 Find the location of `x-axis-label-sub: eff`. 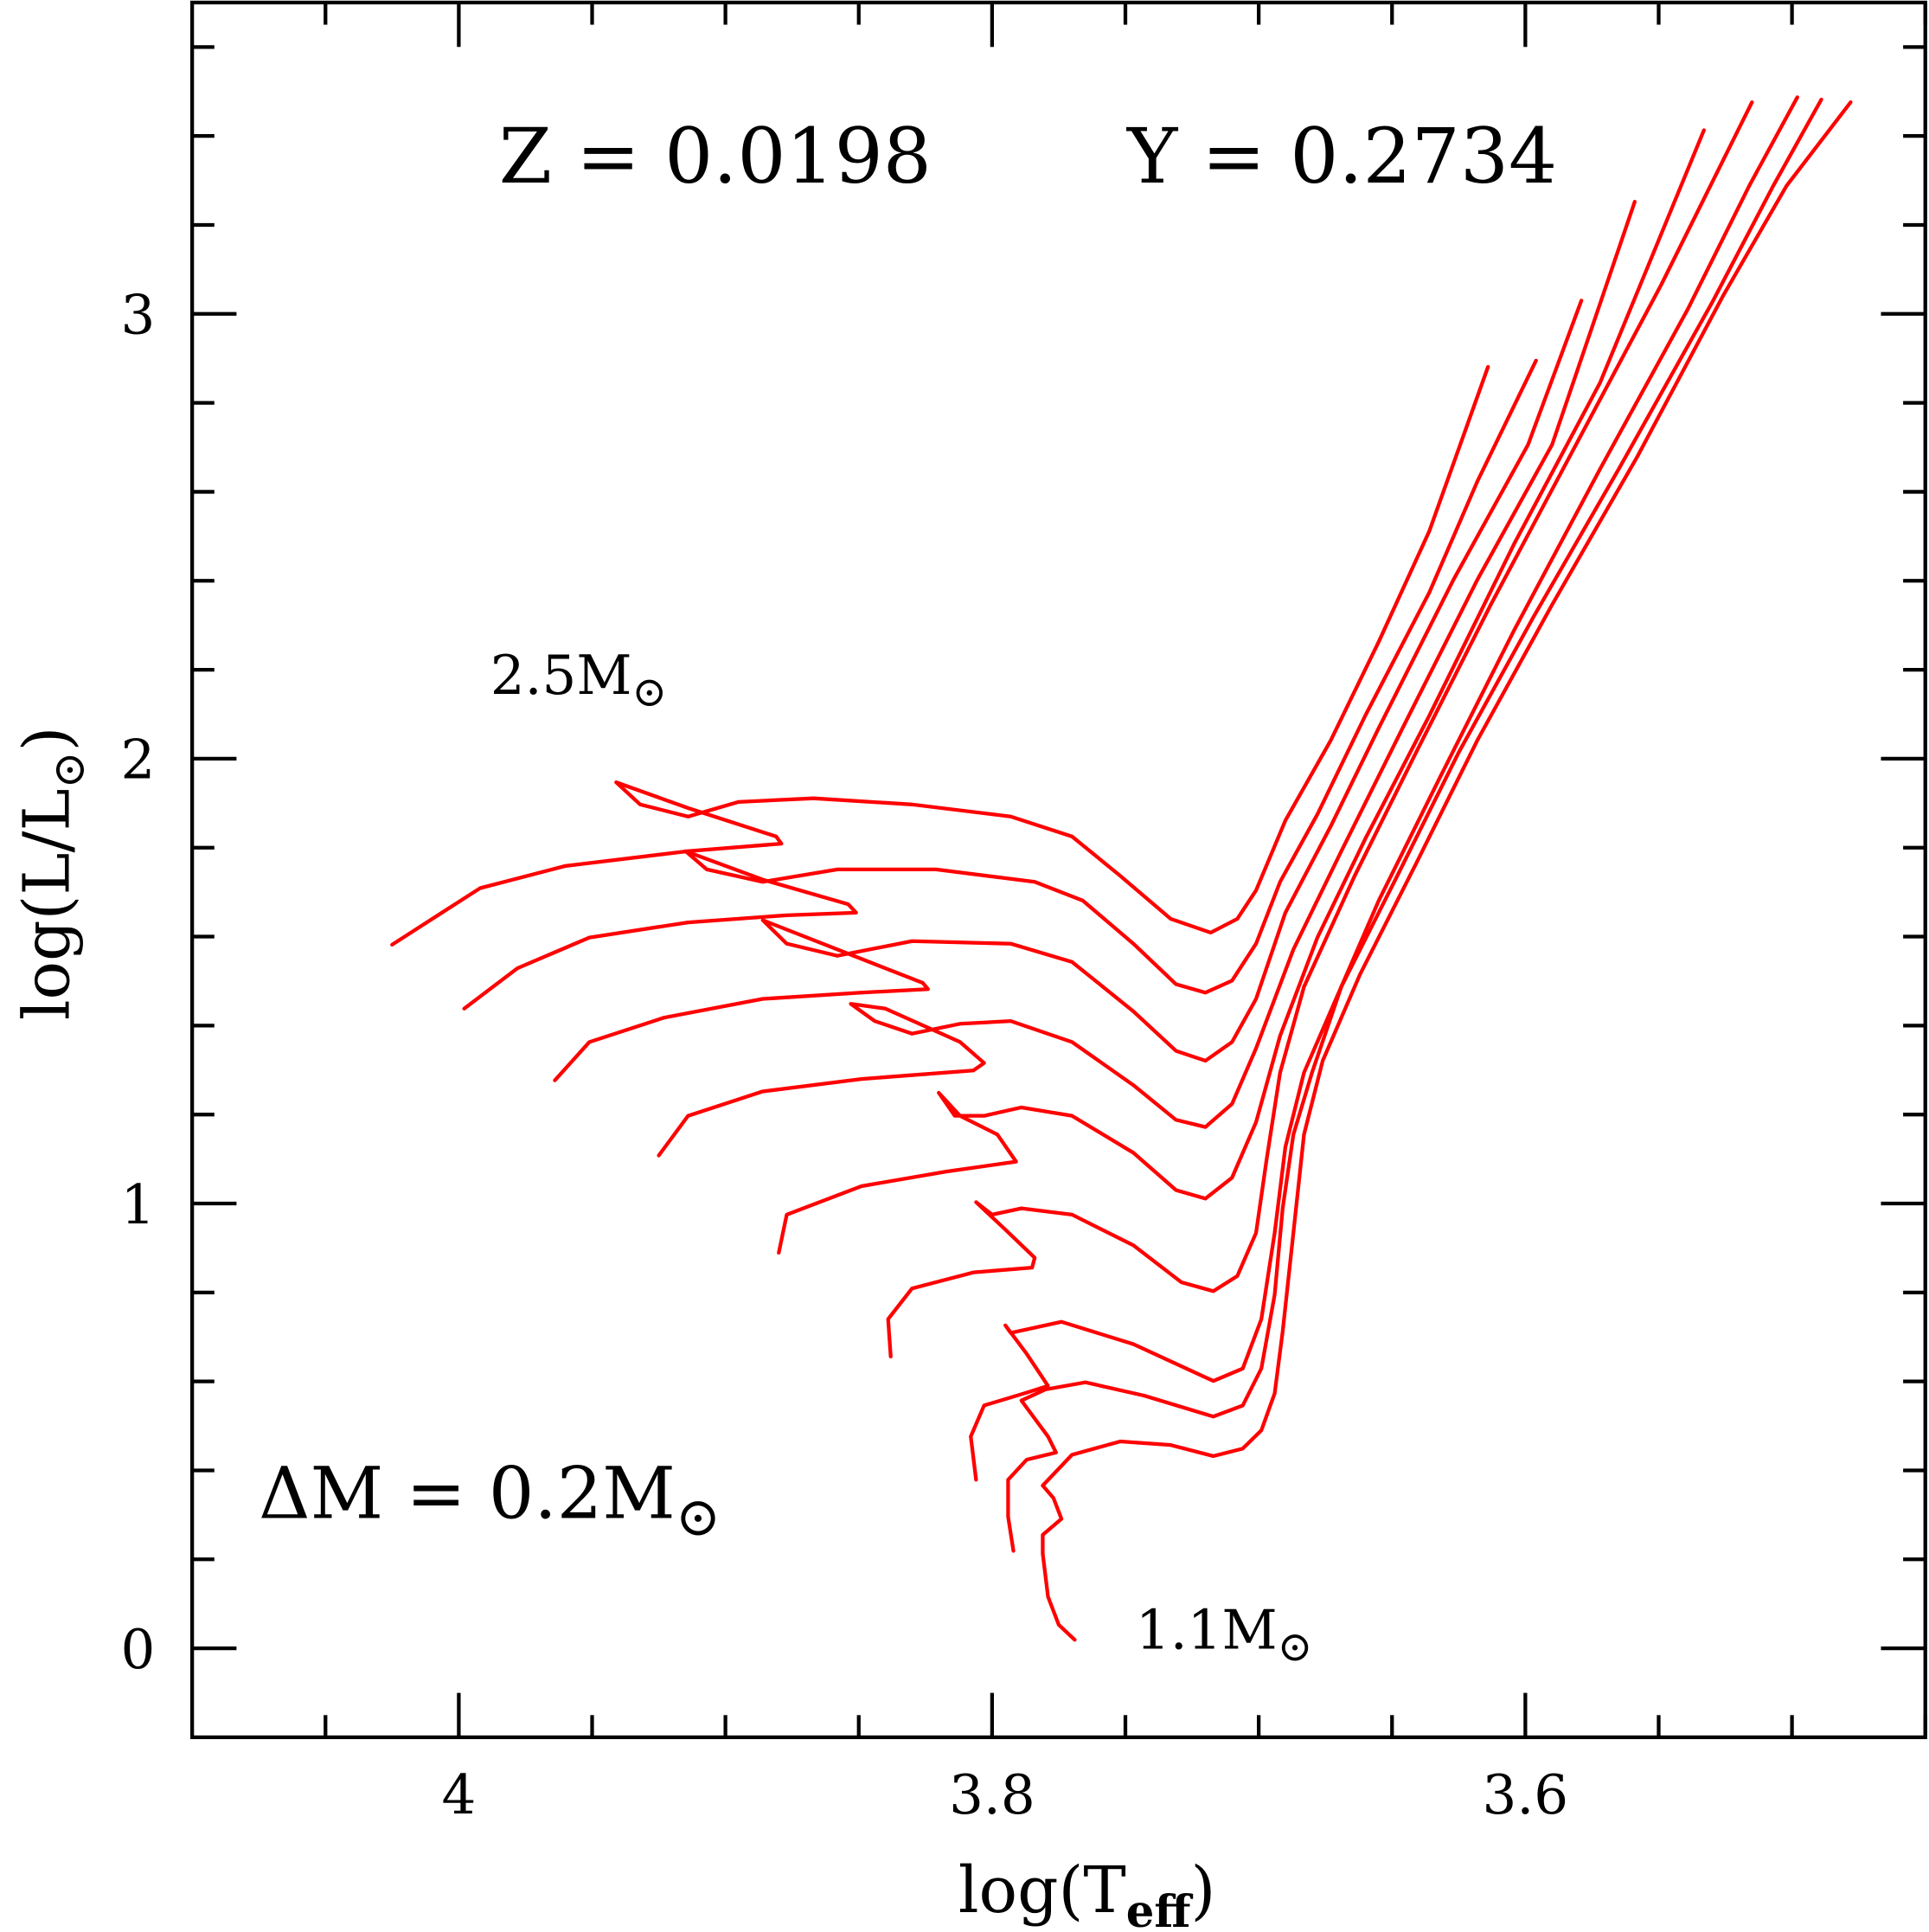

x-axis-label-sub: eff is located at coordinates (1160, 1909).